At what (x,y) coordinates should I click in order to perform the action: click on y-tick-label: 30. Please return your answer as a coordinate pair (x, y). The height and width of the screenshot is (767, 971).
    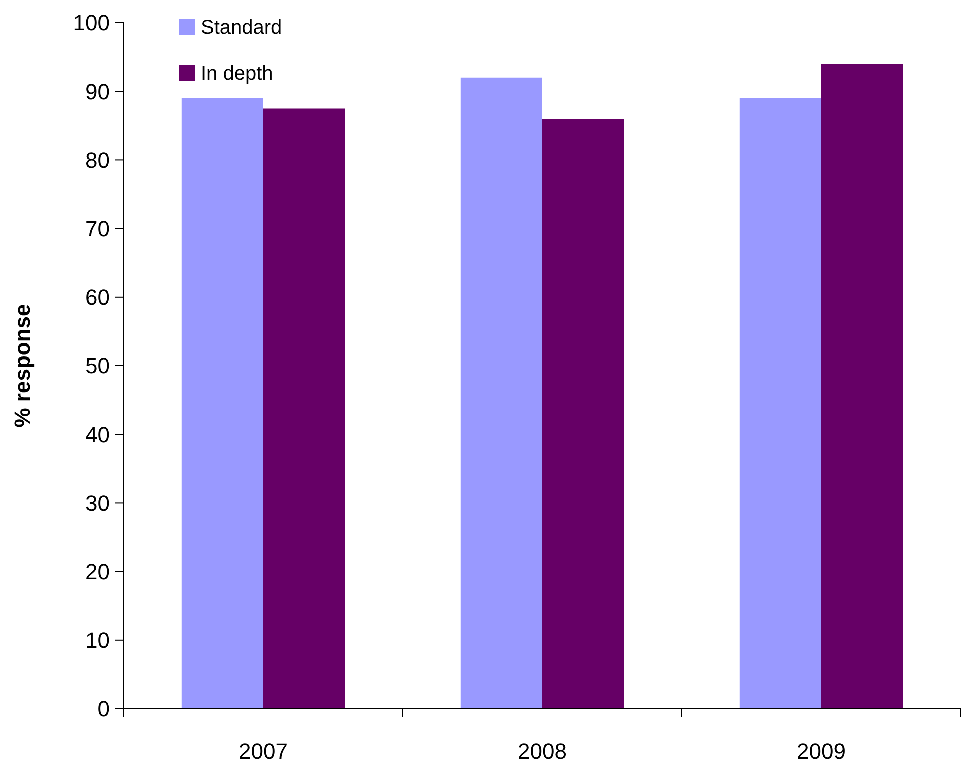
    Looking at the image, I should click on (98, 503).